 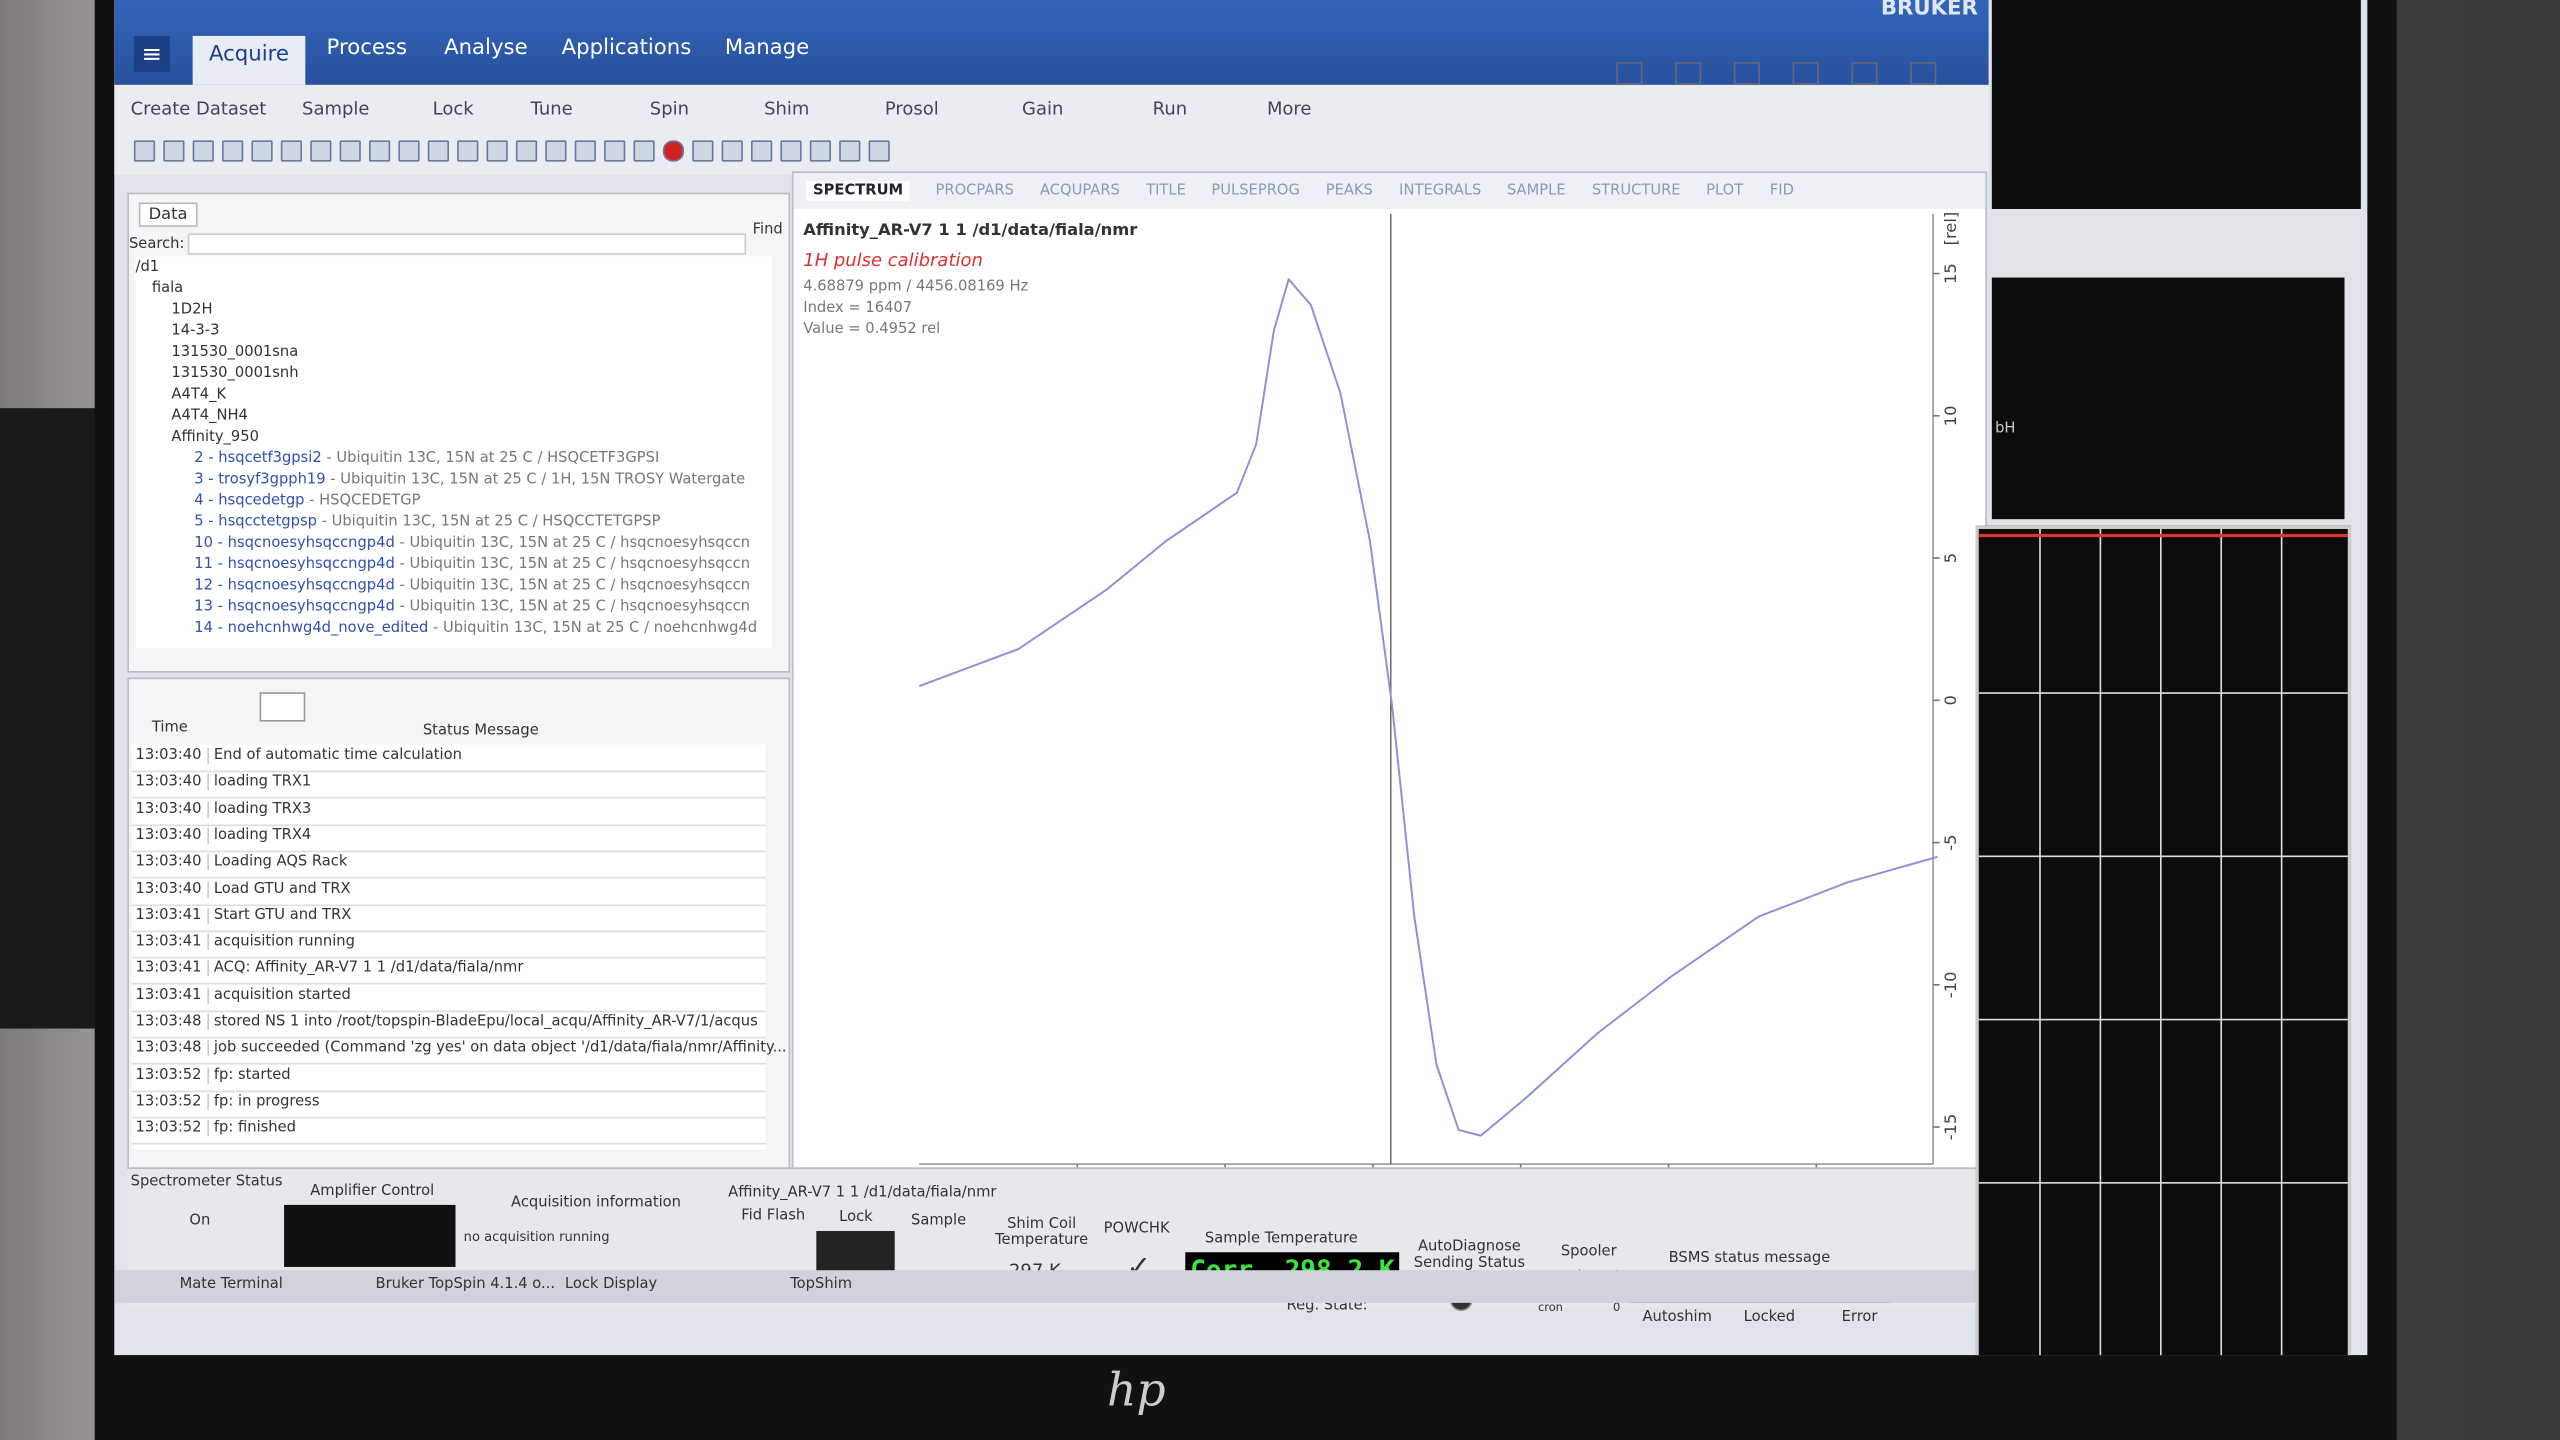 I want to click on status-text: Affinity_AR-V7 1 1 /d1/data/fiala/nmr, so click(x=862, y=1193).